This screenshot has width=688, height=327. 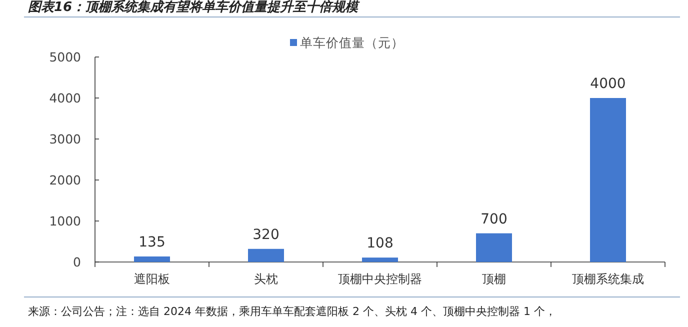 What do you see at coordinates (608, 279) in the screenshot?
I see `x-tick-label: 顶棚系统集成` at bounding box center [608, 279].